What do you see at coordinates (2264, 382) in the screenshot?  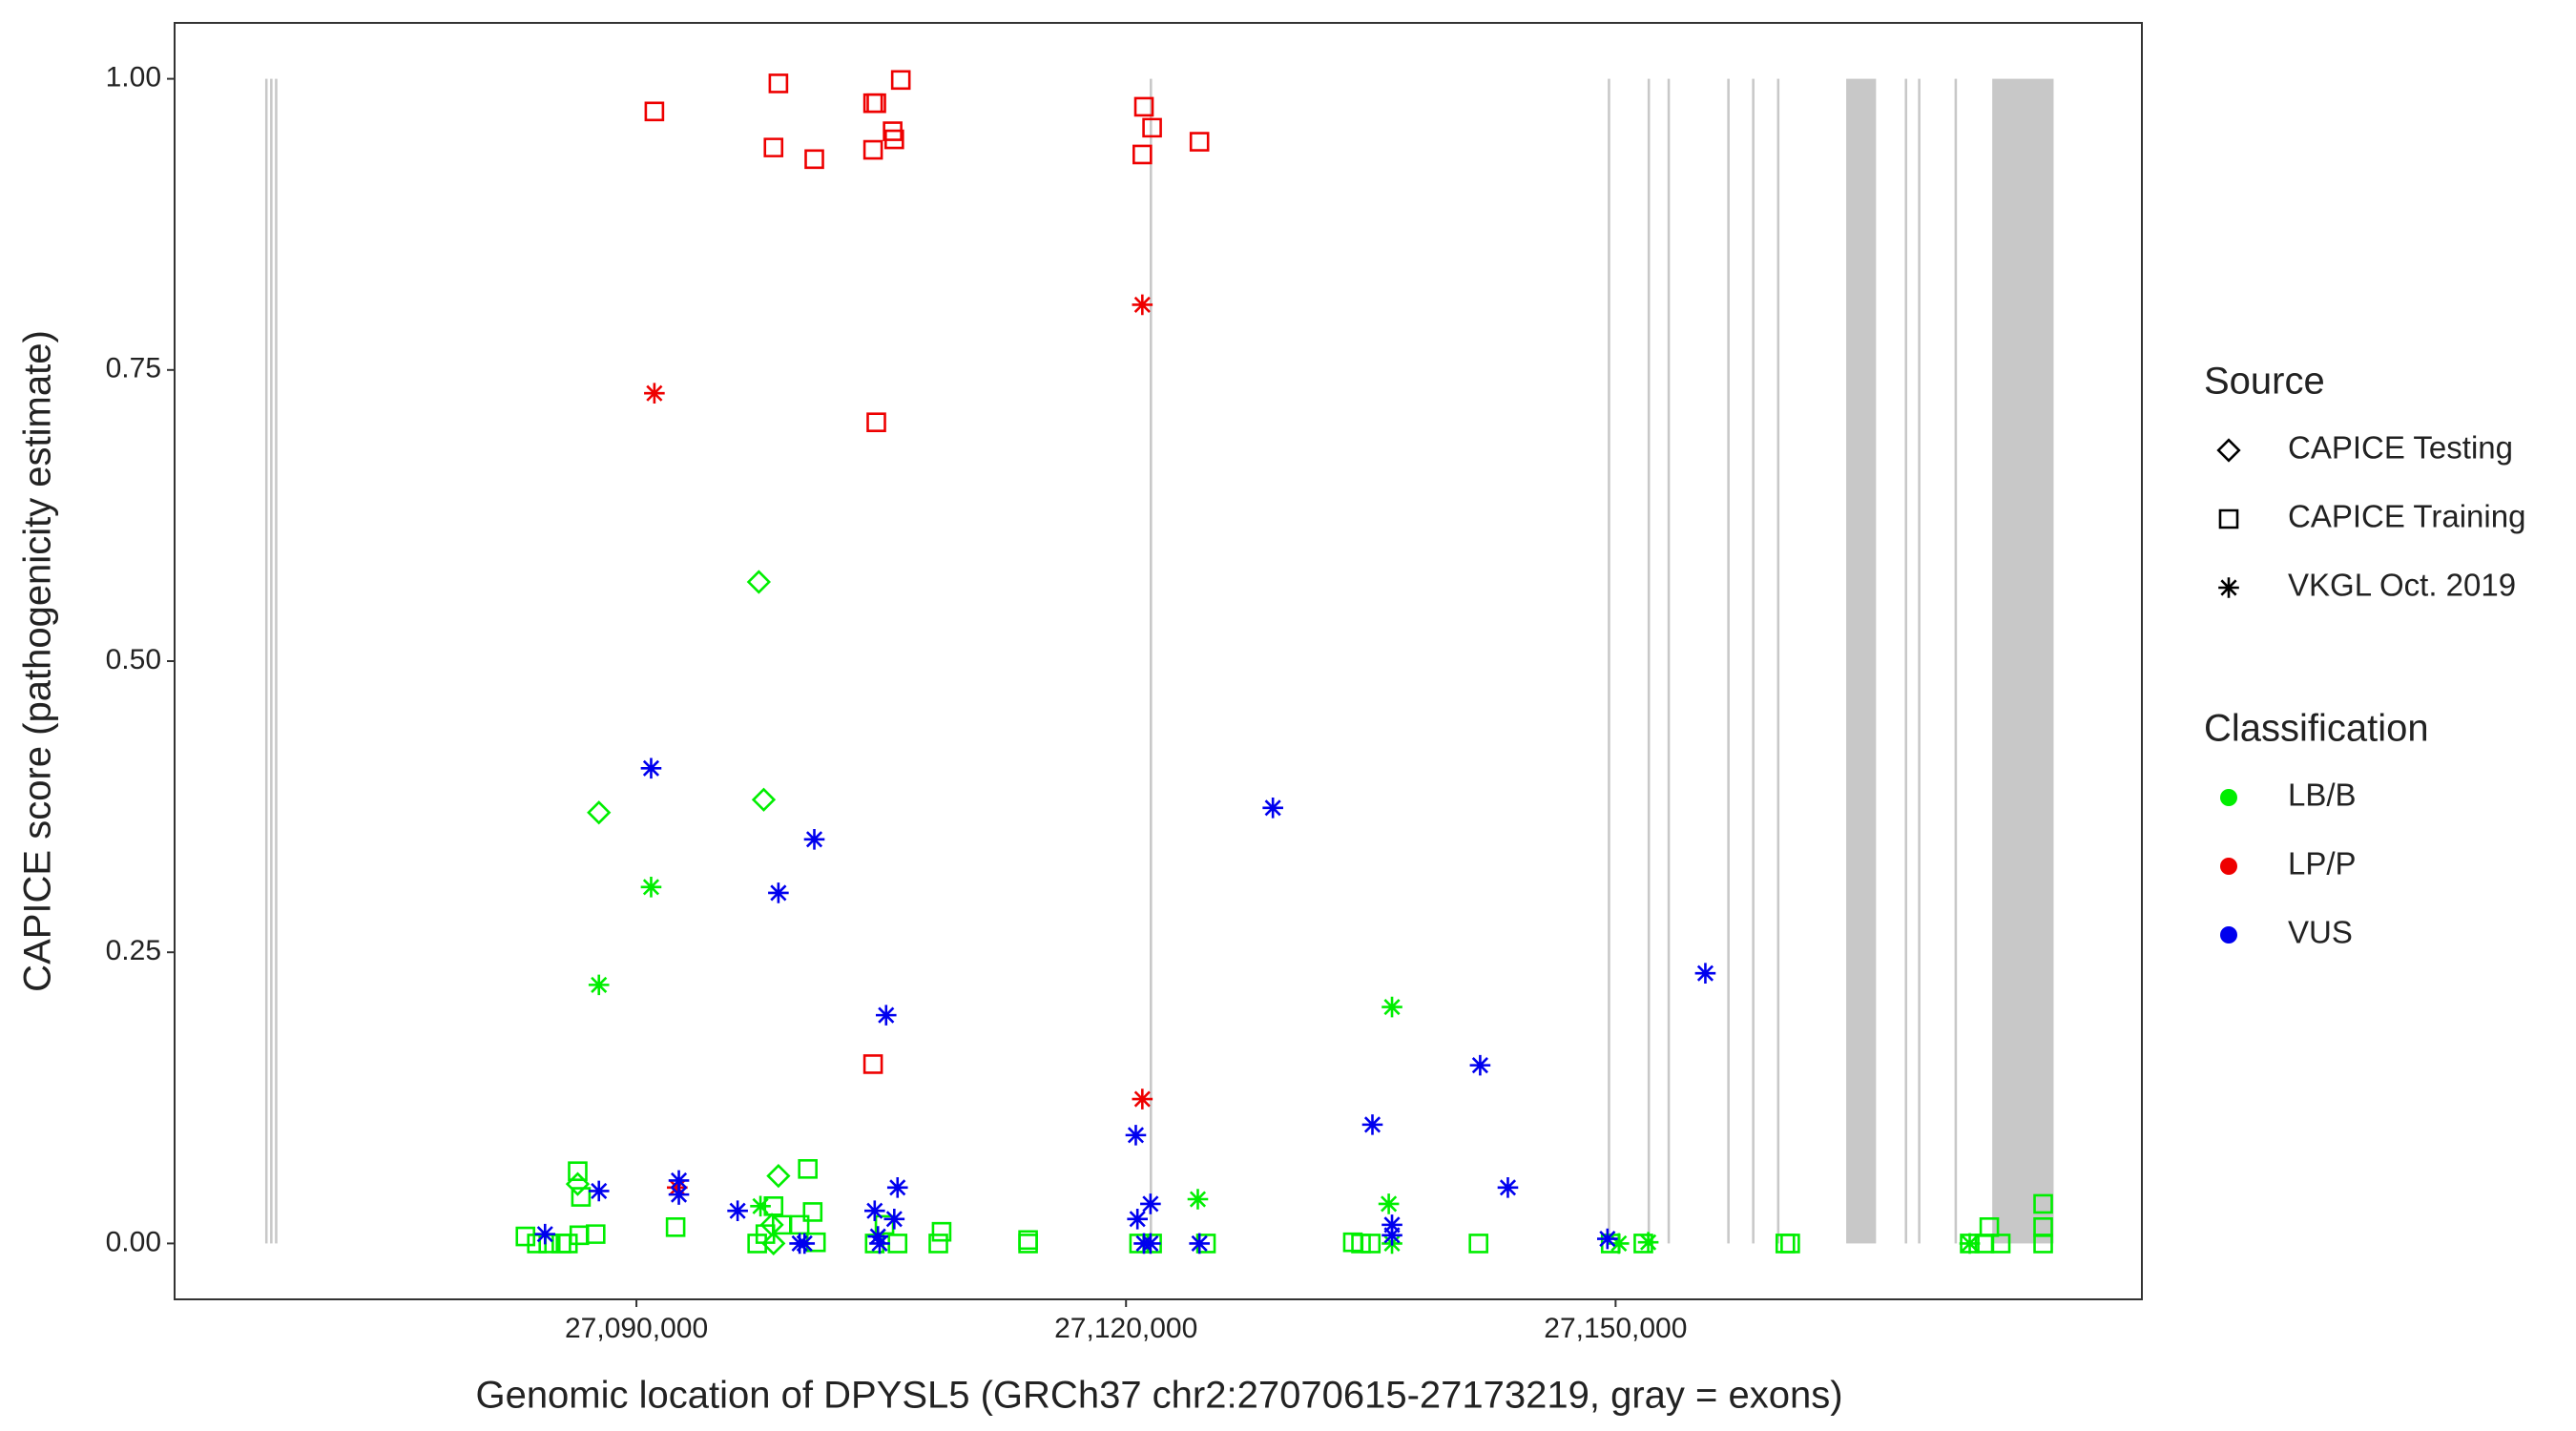 I see `legend-title: Source` at bounding box center [2264, 382].